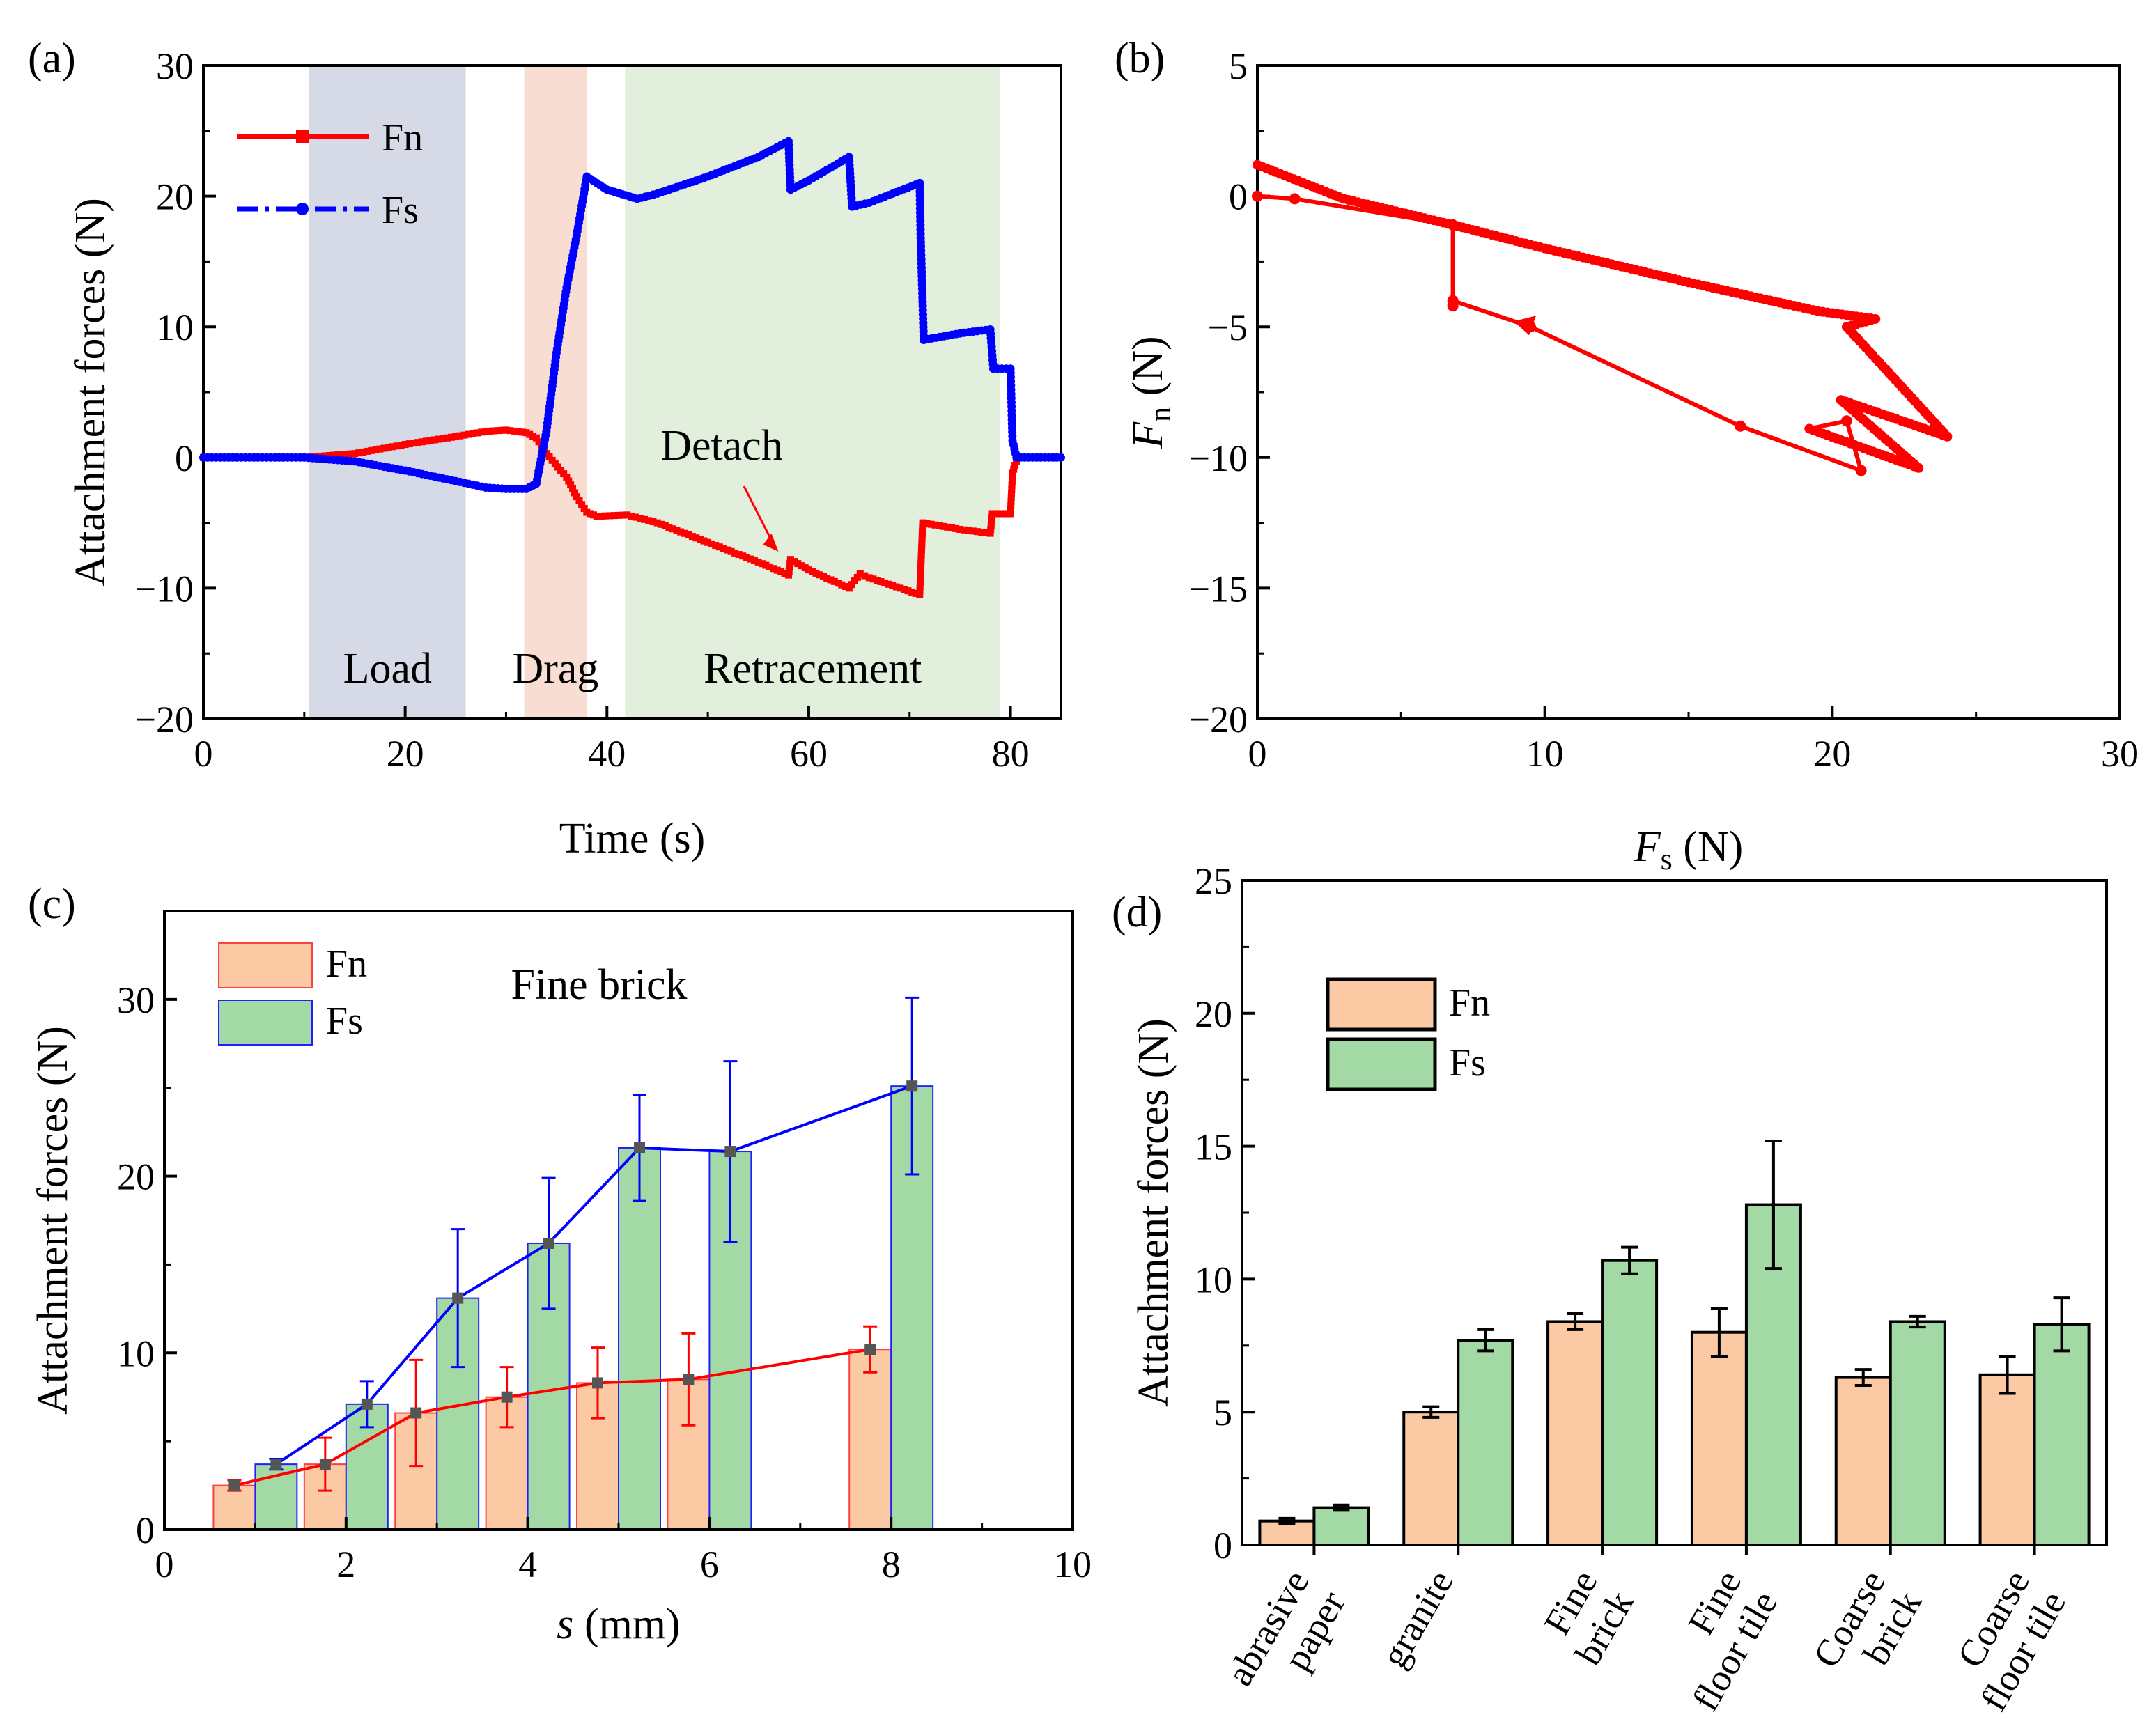 The image size is (2156, 1733). Describe the element at coordinates (1381, 1005) in the screenshot. I see `legend-swatch-fn` at that location.